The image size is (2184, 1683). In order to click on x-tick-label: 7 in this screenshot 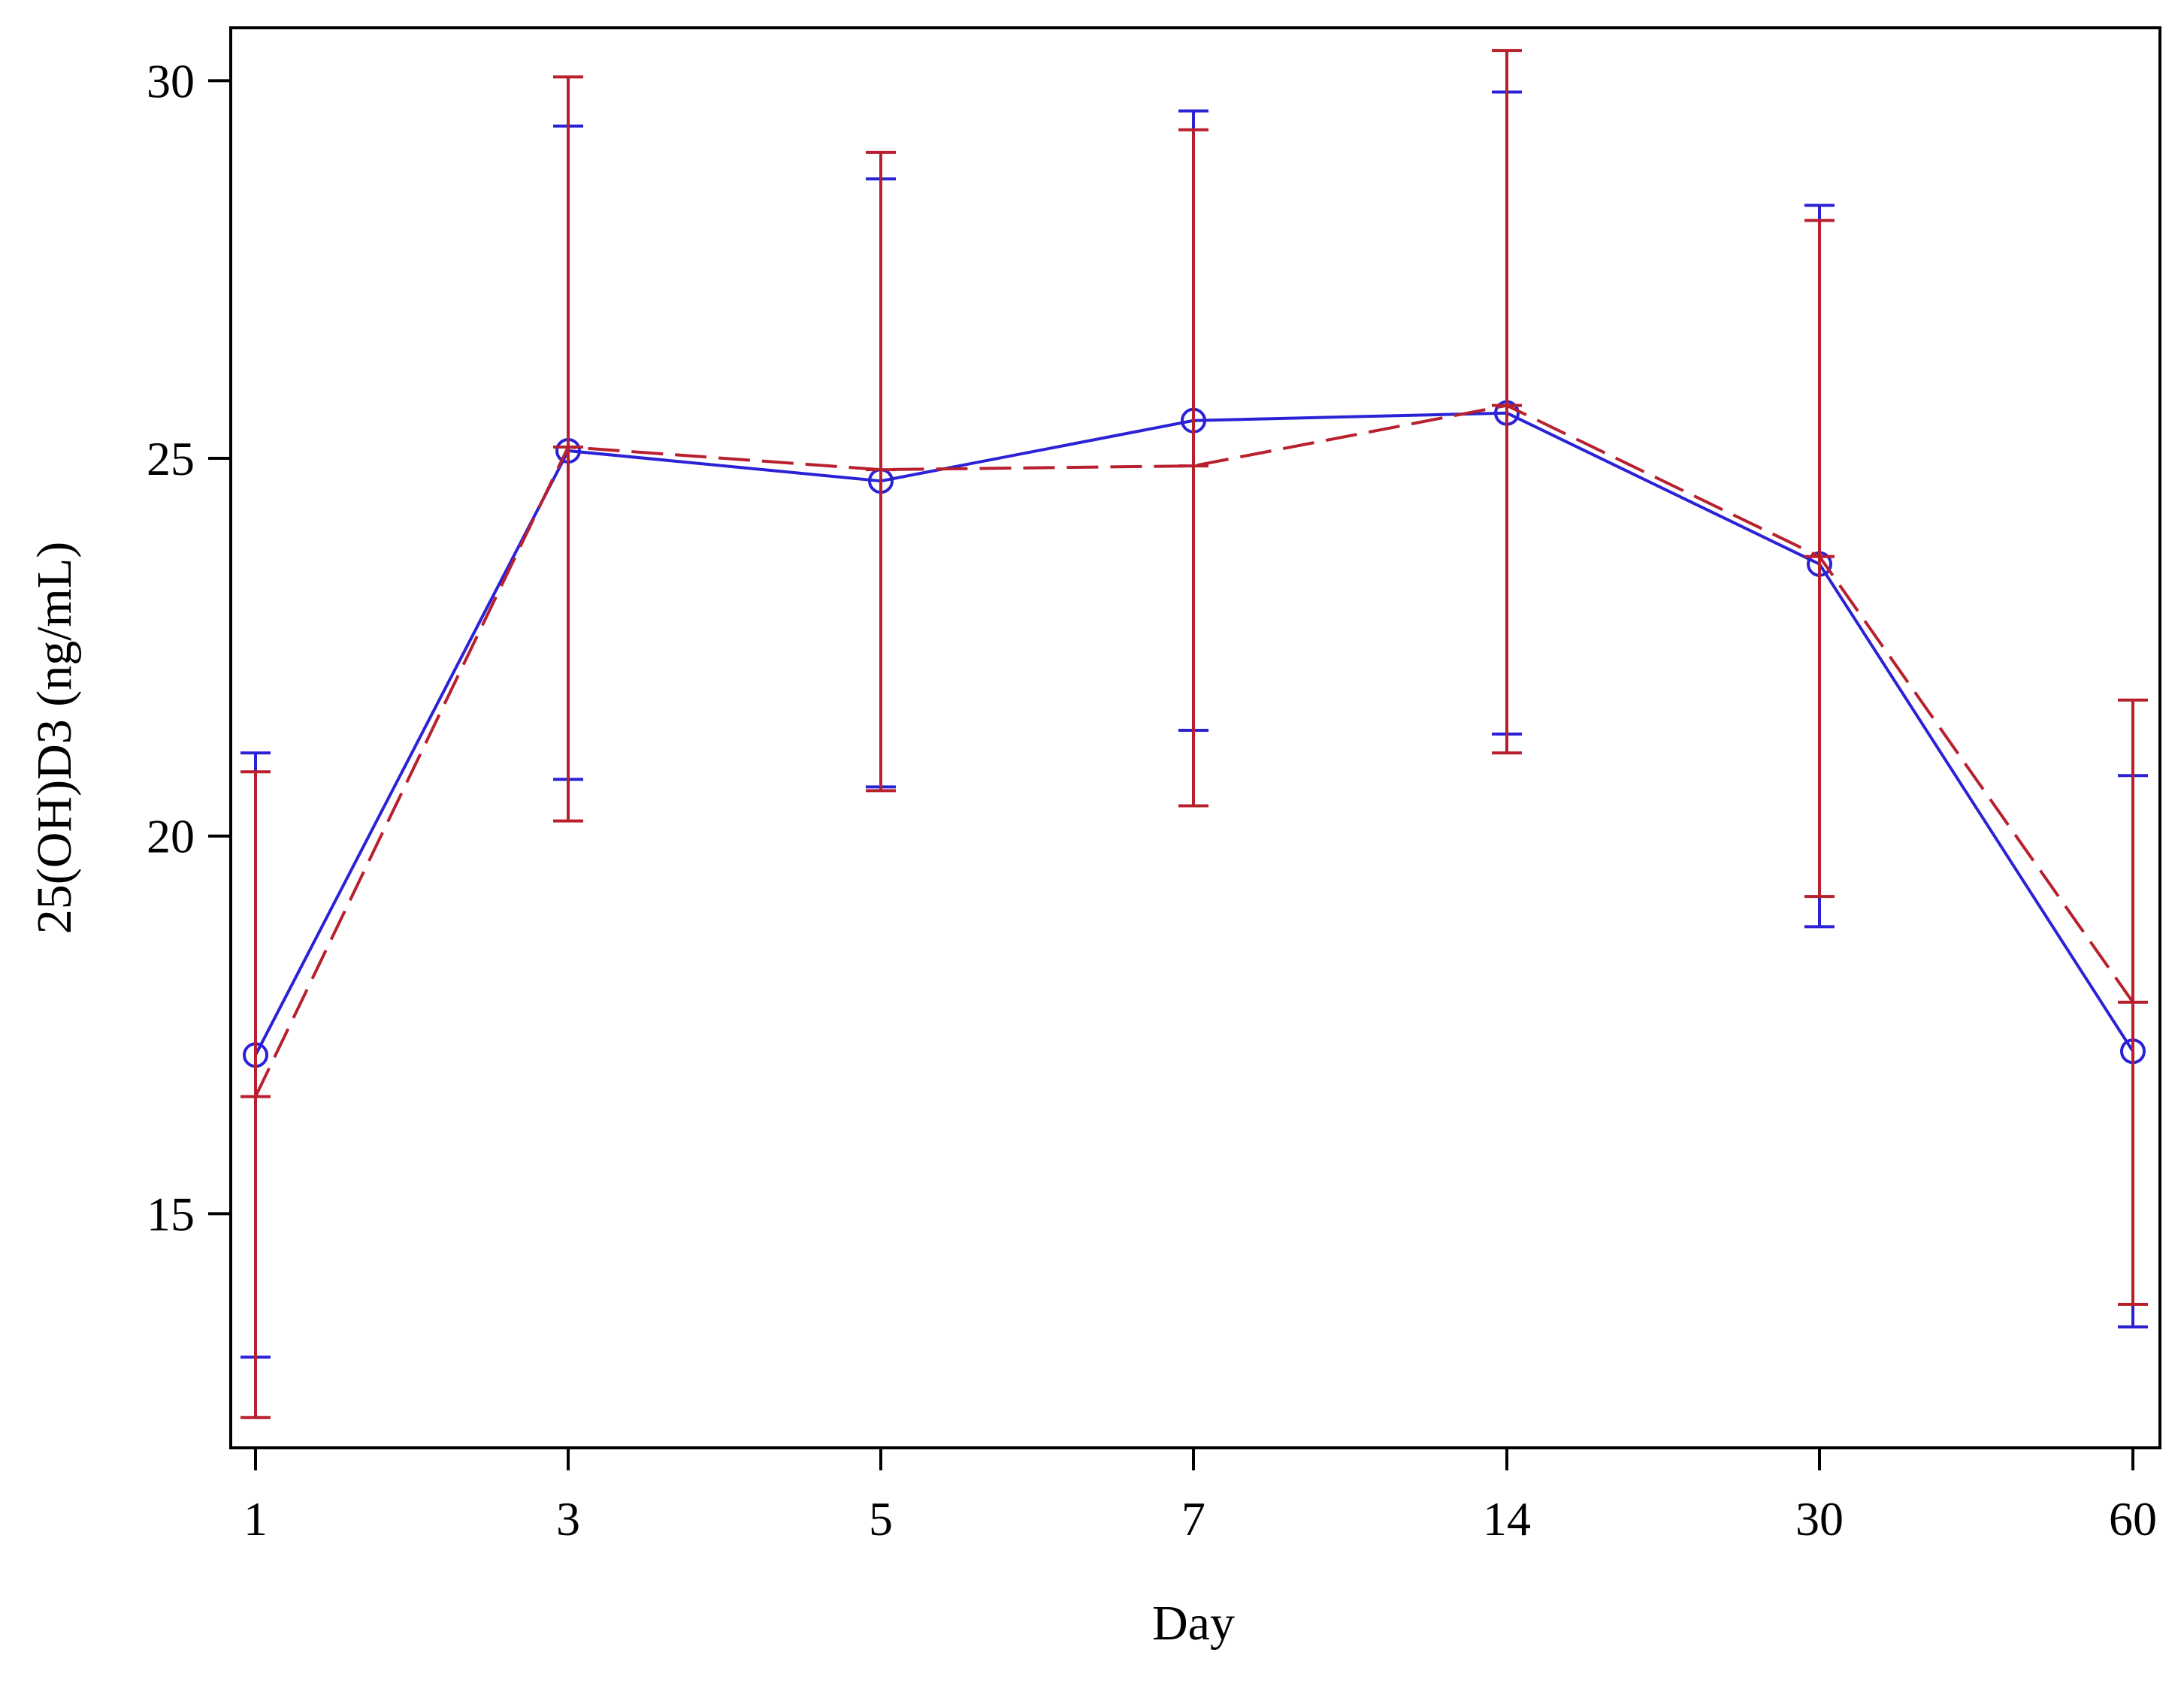, I will do `click(1193, 1519)`.